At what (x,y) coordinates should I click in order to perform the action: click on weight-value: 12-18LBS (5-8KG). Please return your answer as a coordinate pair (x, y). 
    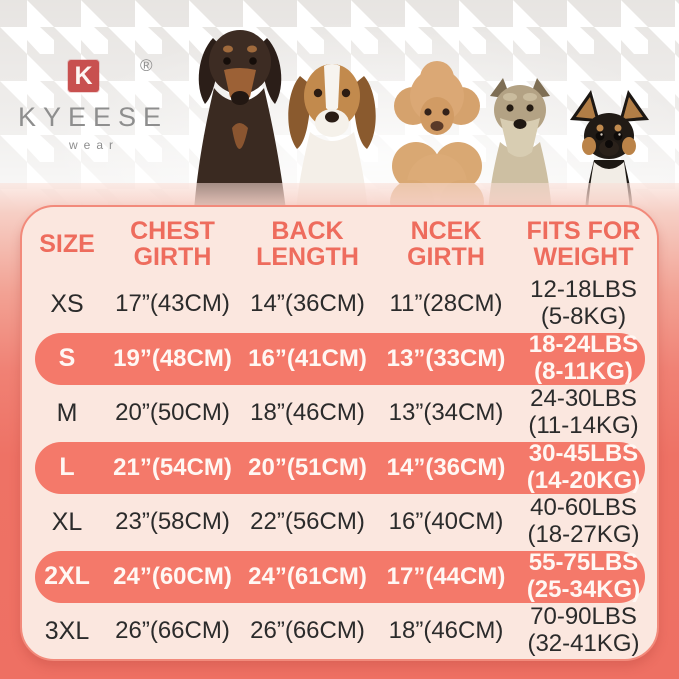
    Looking at the image, I should click on (583, 303).